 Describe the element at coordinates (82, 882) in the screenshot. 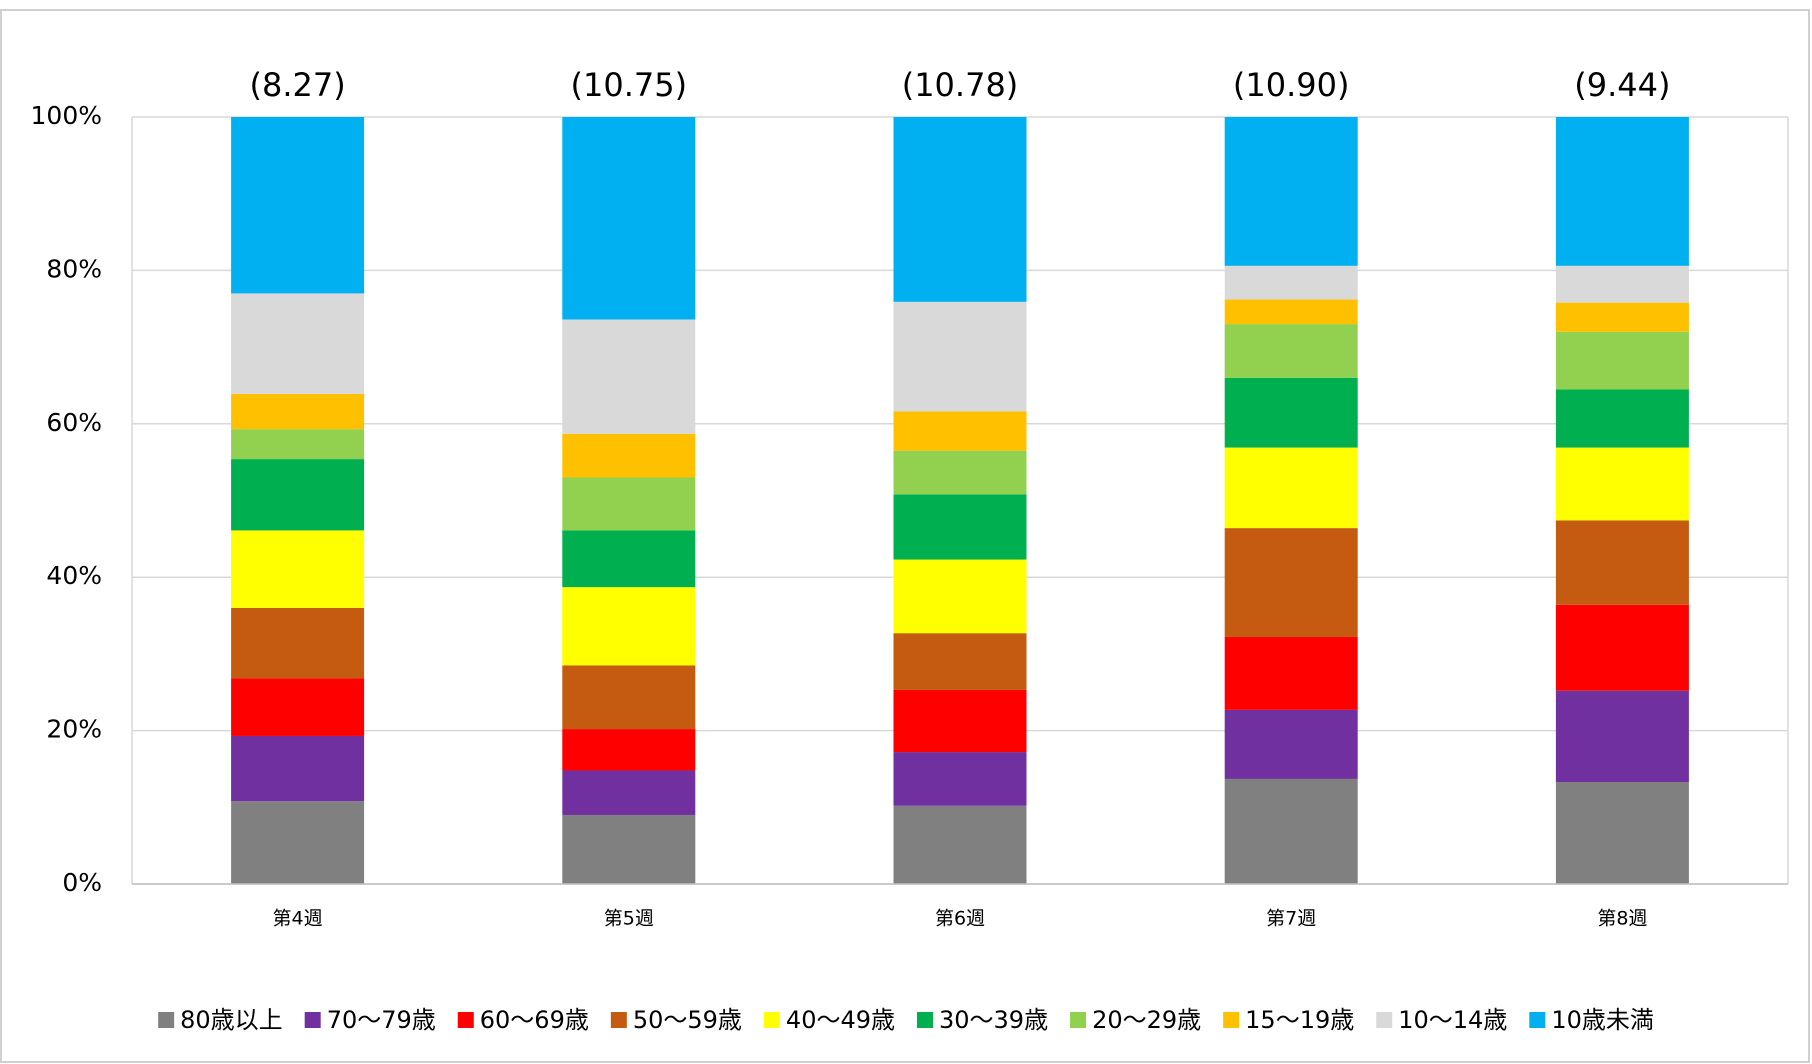

I see `y-tick-label: 0%` at that location.